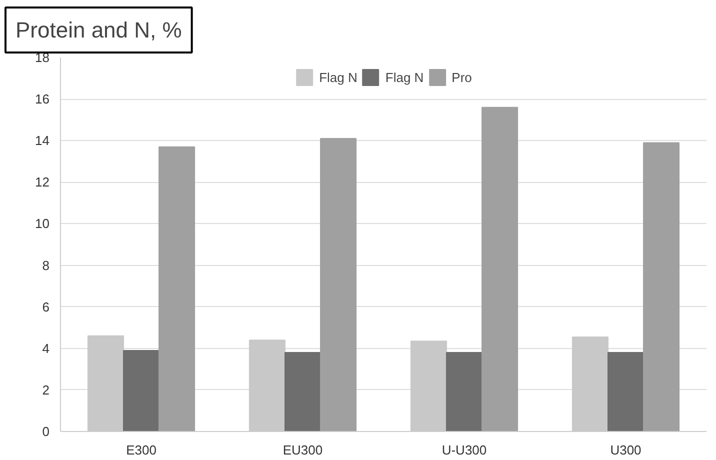  Describe the element at coordinates (46, 431) in the screenshot. I see `y-tick-label: 0` at that location.